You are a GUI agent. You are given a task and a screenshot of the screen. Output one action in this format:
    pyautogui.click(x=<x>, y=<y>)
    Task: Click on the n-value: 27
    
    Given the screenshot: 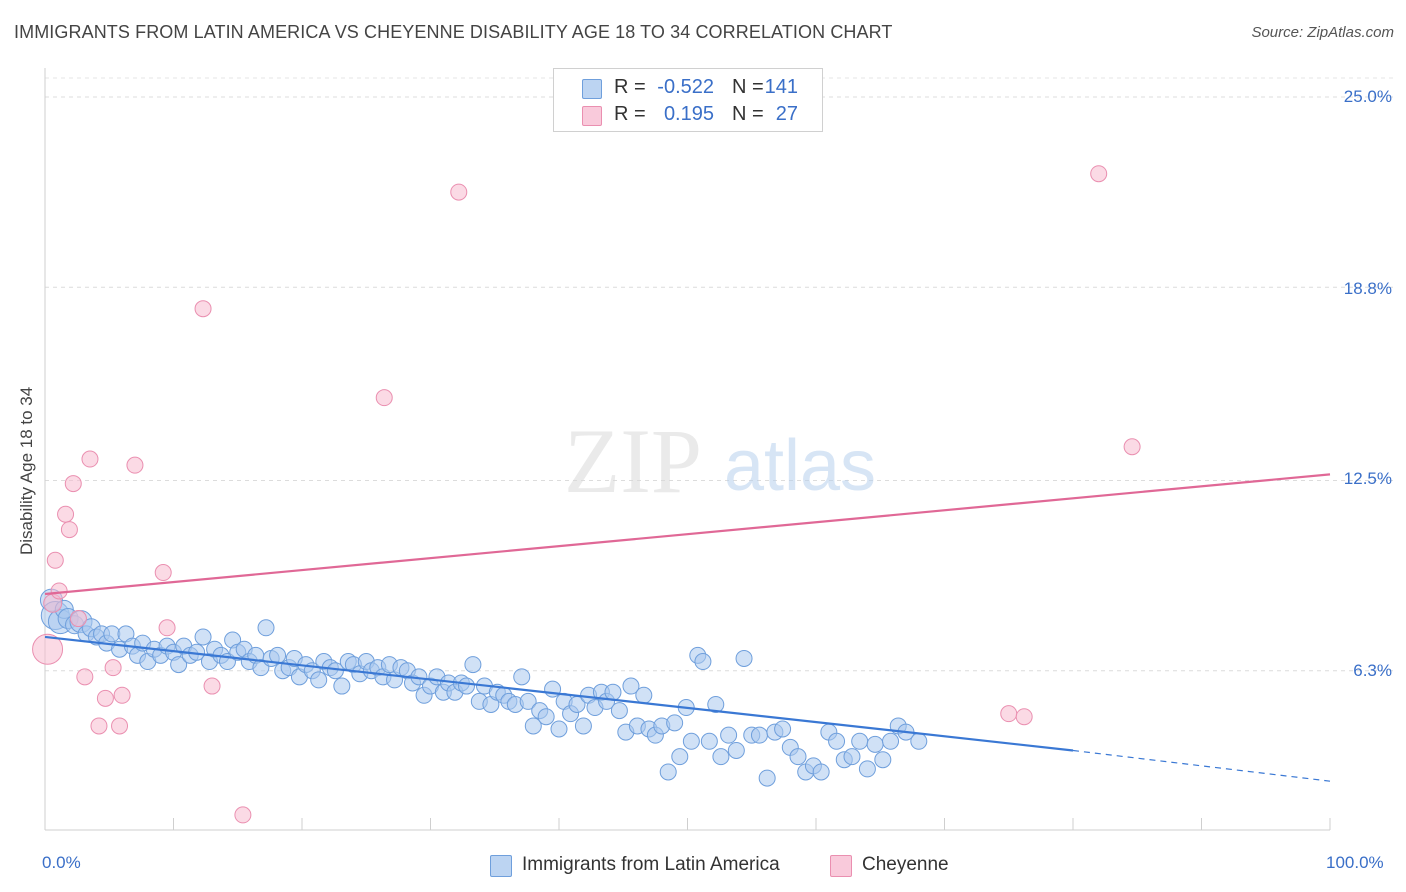 What is the action you would take?
    pyautogui.click(x=786, y=114)
    